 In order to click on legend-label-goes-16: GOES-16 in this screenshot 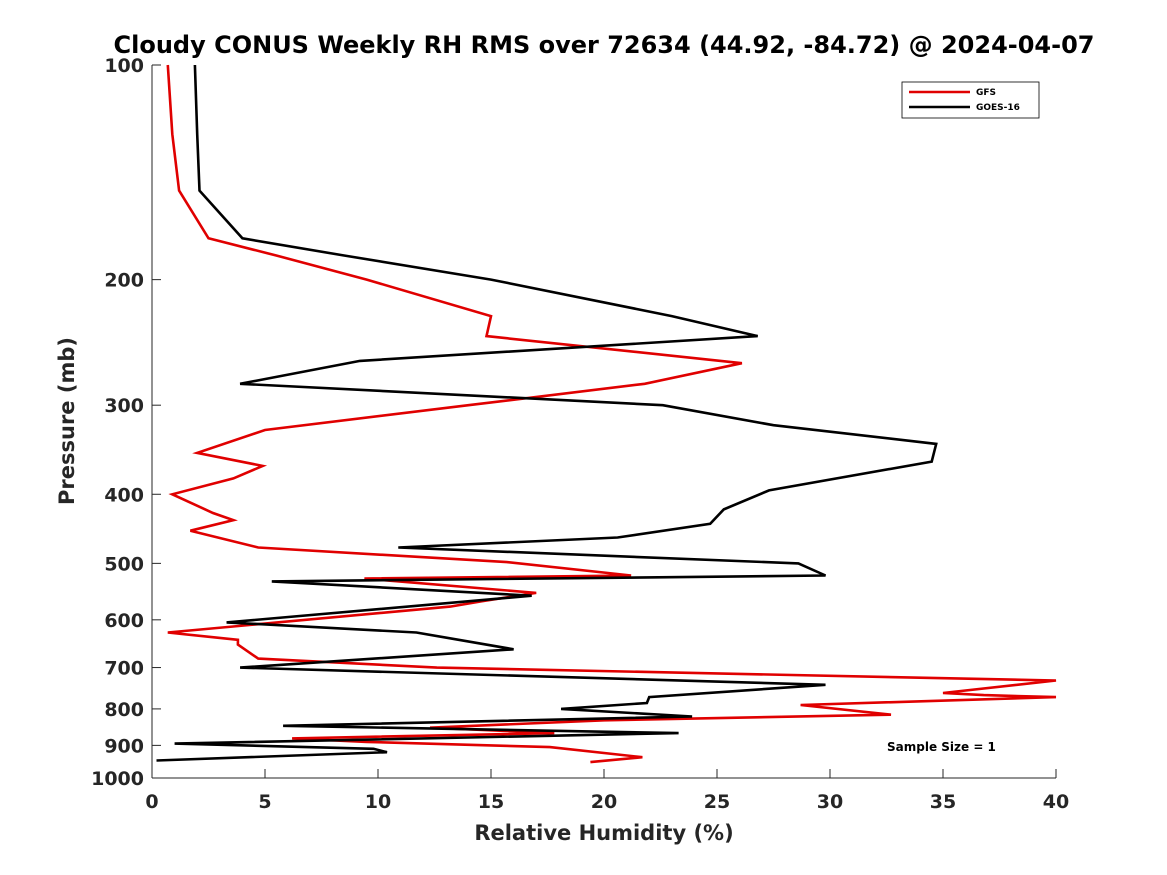, I will do `click(998, 108)`.